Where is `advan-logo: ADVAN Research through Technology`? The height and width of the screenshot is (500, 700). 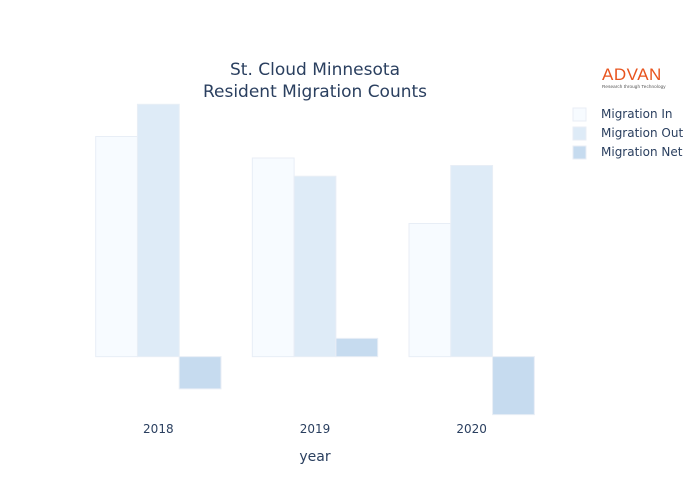
advan-logo: ADVAN Research through Technology is located at coordinates (637, 79).